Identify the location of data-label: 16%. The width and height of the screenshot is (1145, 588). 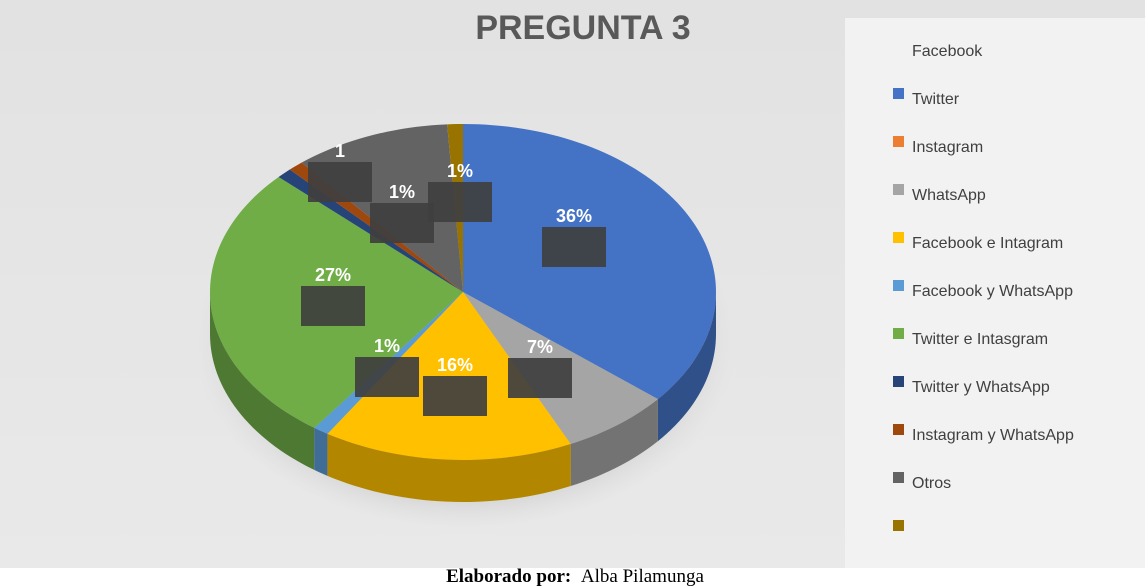
(455, 365).